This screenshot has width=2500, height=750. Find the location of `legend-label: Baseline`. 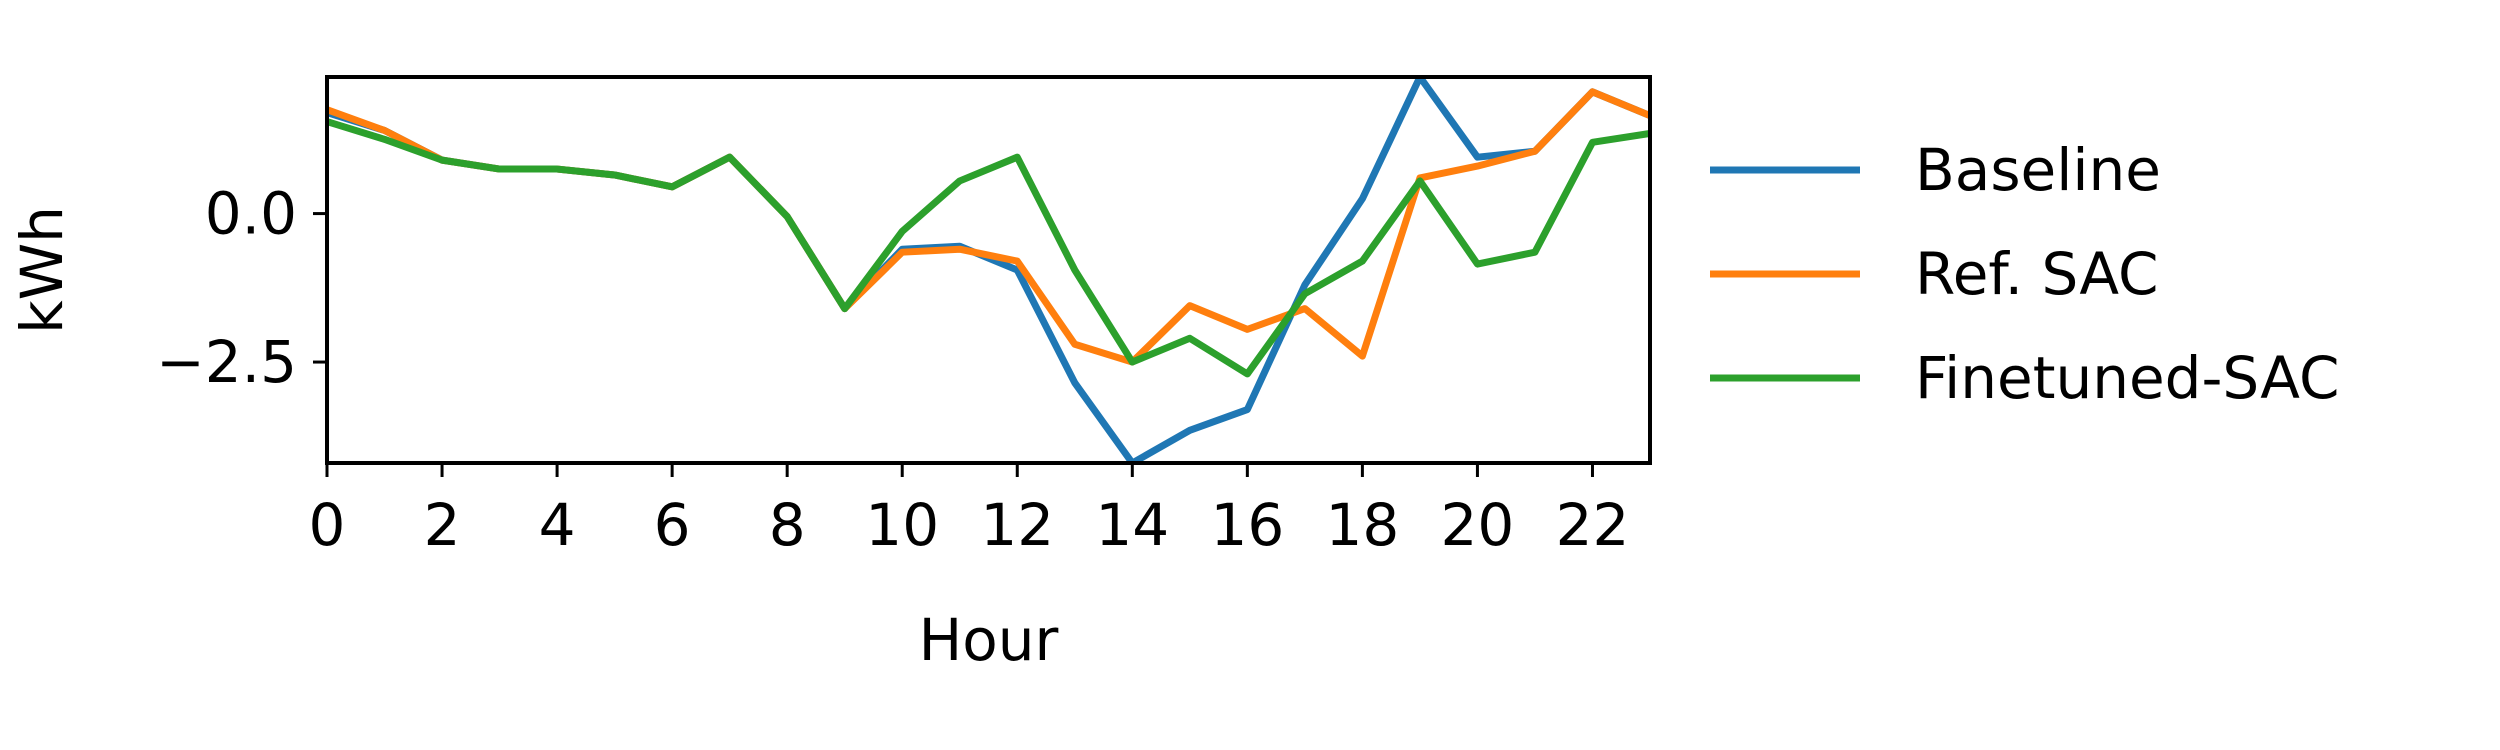

legend-label: Baseline is located at coordinates (2038, 170).